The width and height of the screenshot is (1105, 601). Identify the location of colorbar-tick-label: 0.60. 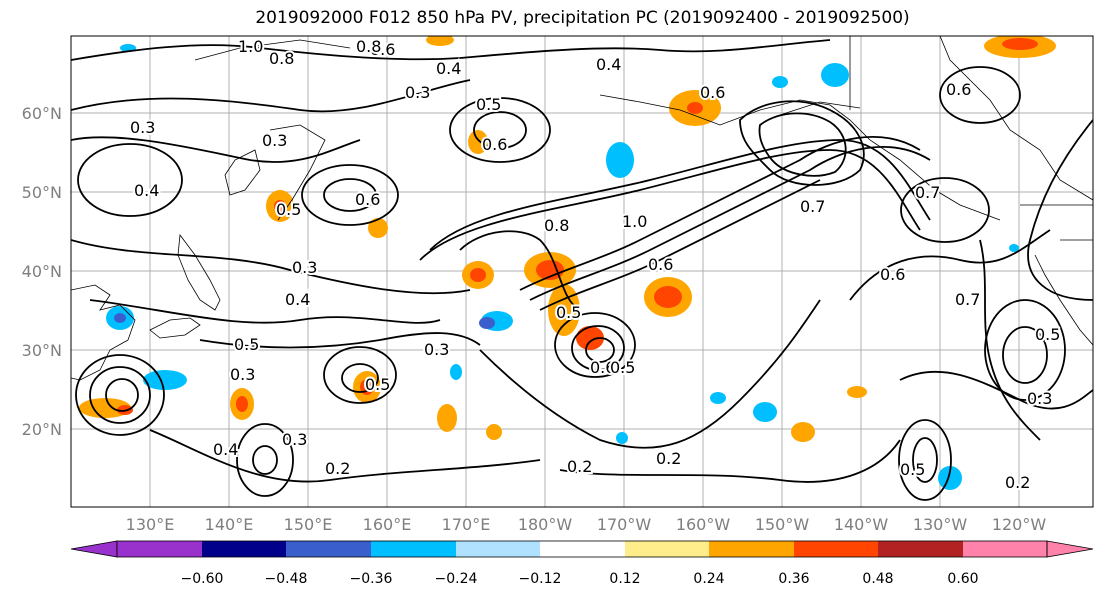
(963, 579).